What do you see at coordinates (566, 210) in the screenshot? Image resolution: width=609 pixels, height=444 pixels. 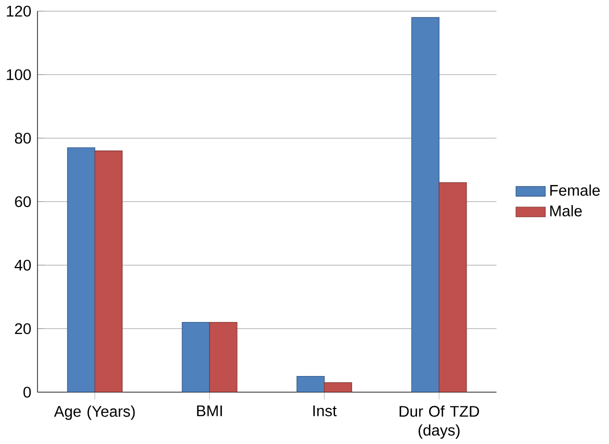 I see `legend-label: Male` at bounding box center [566, 210].